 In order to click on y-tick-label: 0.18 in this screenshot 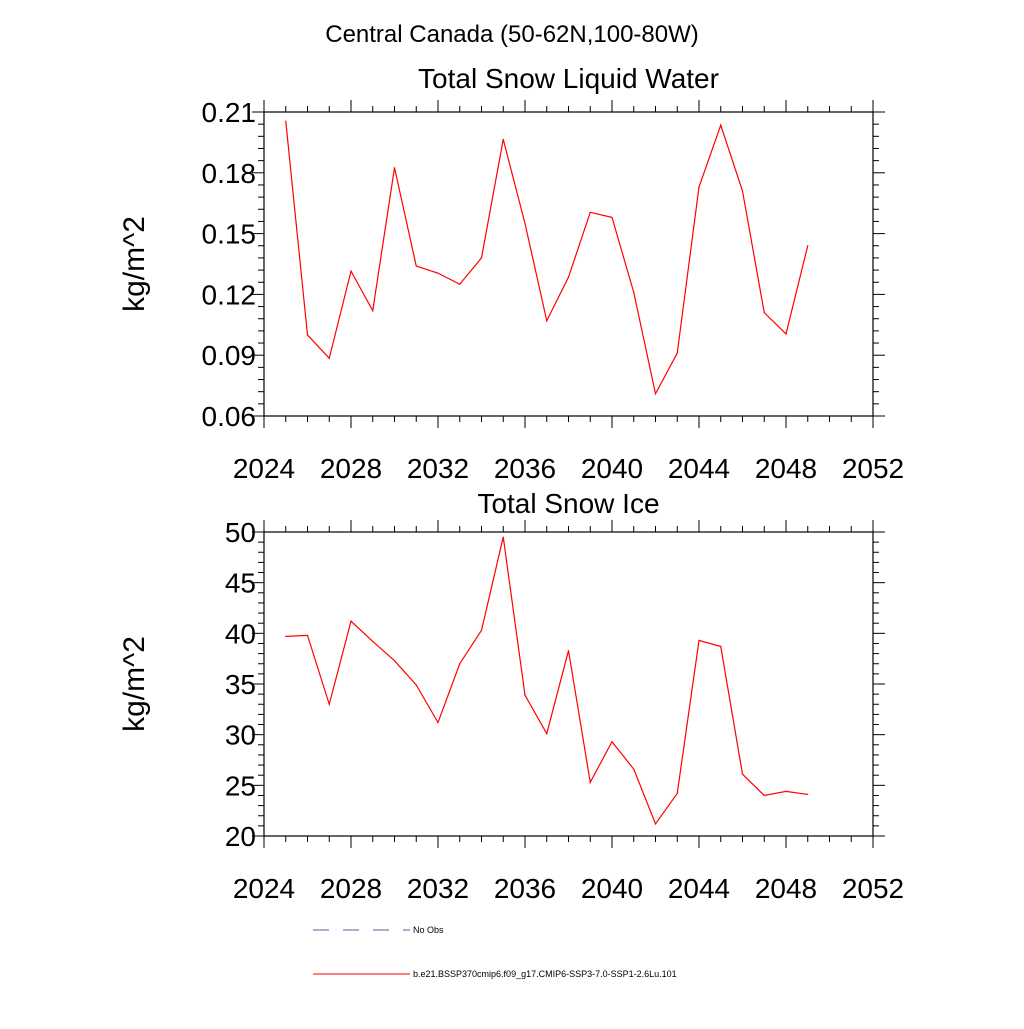, I will do `click(229, 173)`.